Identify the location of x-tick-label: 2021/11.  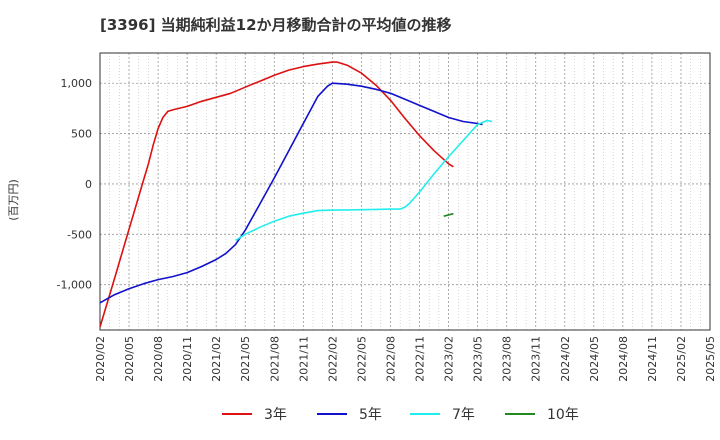
(303, 359).